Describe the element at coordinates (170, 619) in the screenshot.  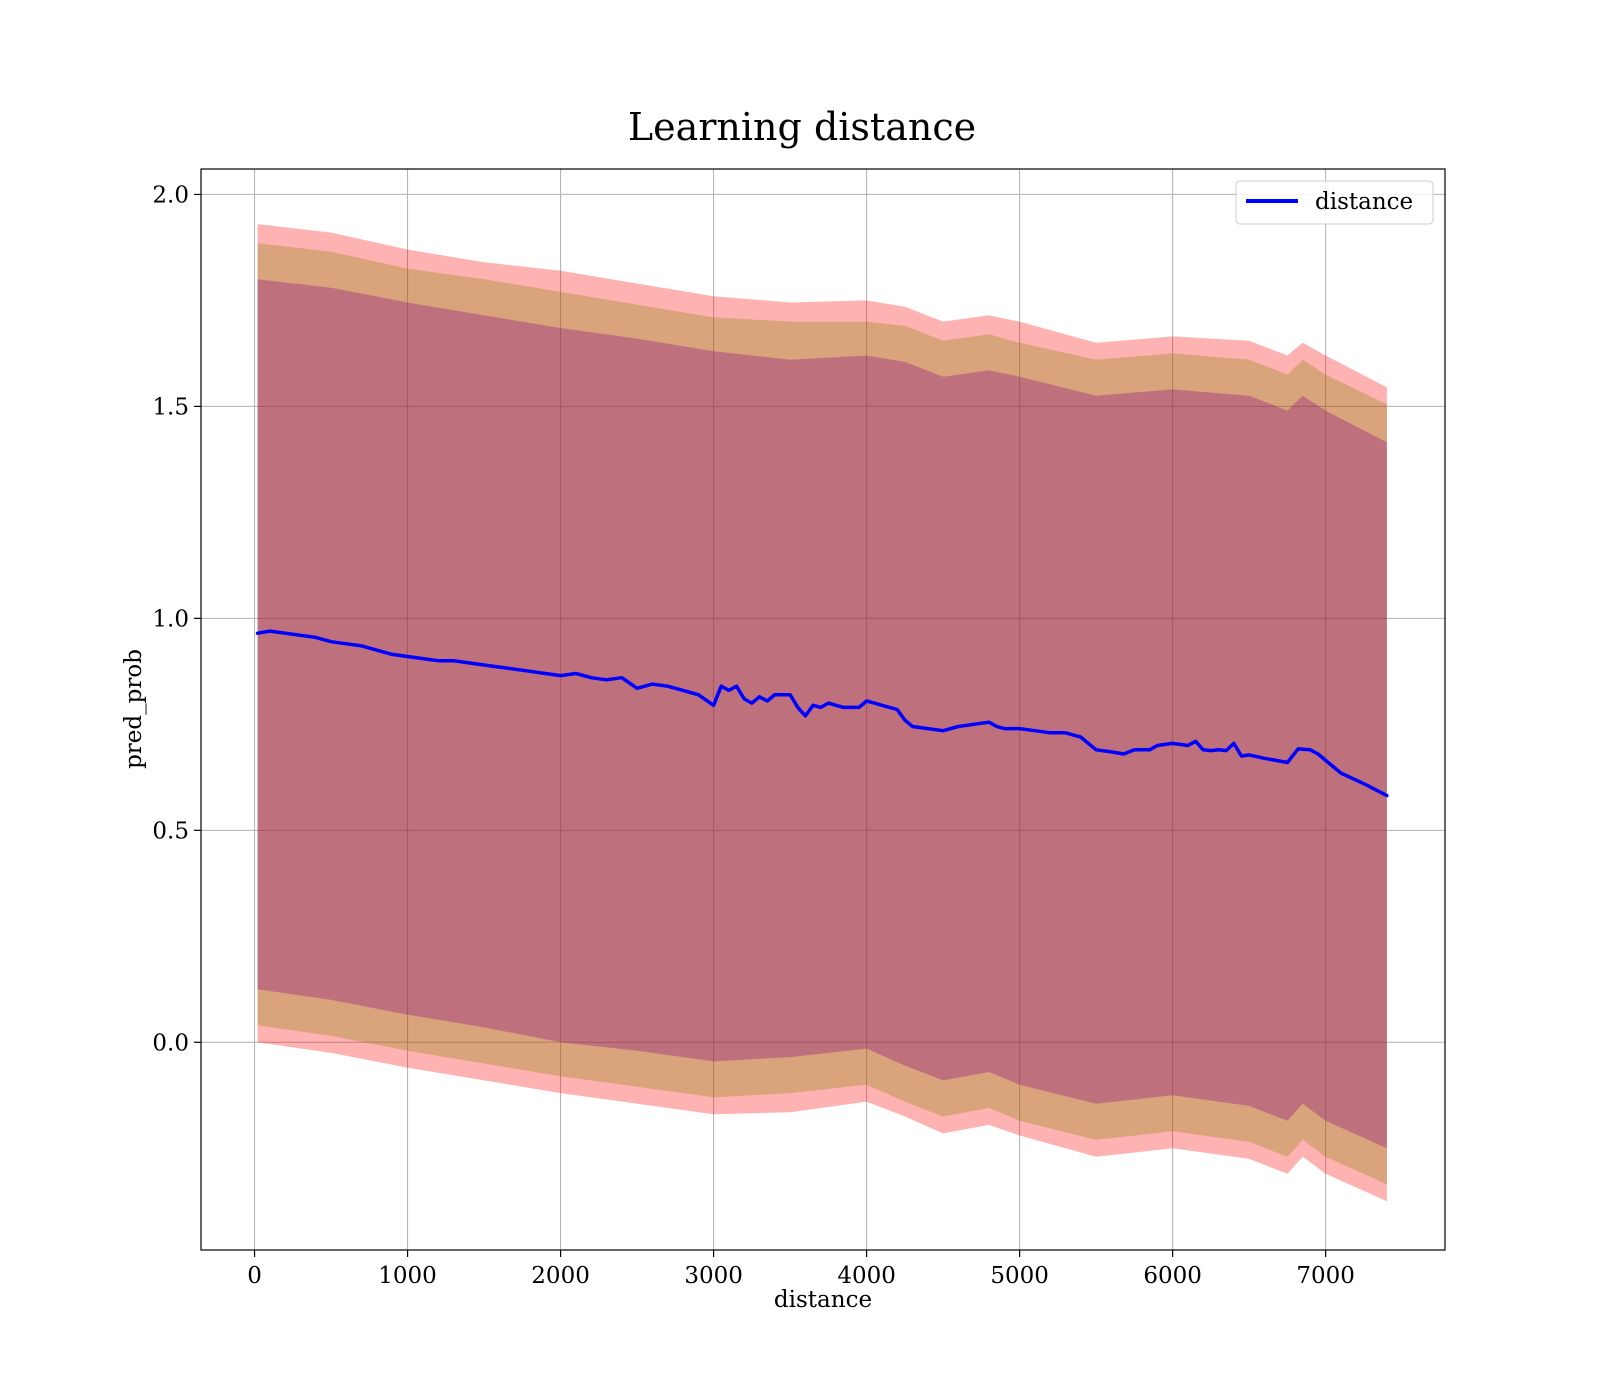
I see `y-tick-label-2: 1.0` at that location.